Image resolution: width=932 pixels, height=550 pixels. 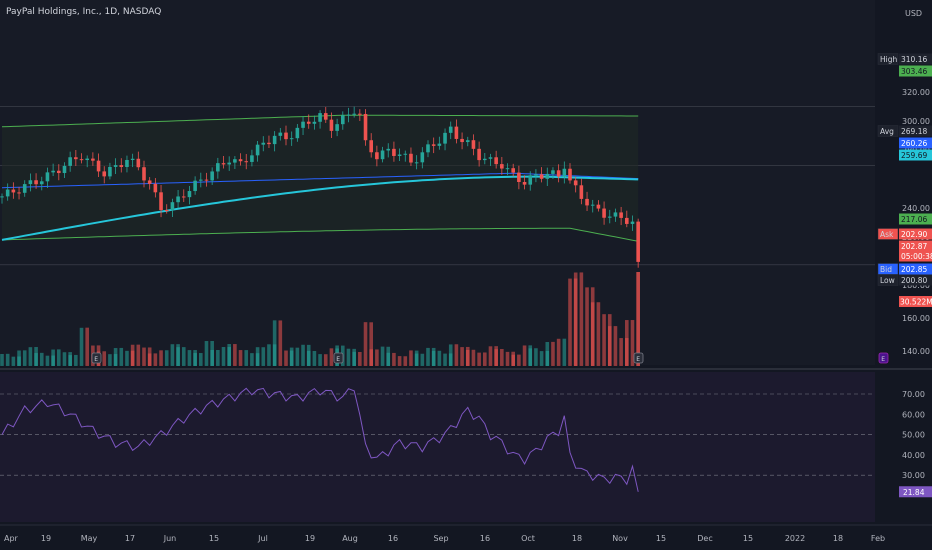 What do you see at coordinates (262, 538) in the screenshot?
I see `time-tick-label: Jul` at bounding box center [262, 538].